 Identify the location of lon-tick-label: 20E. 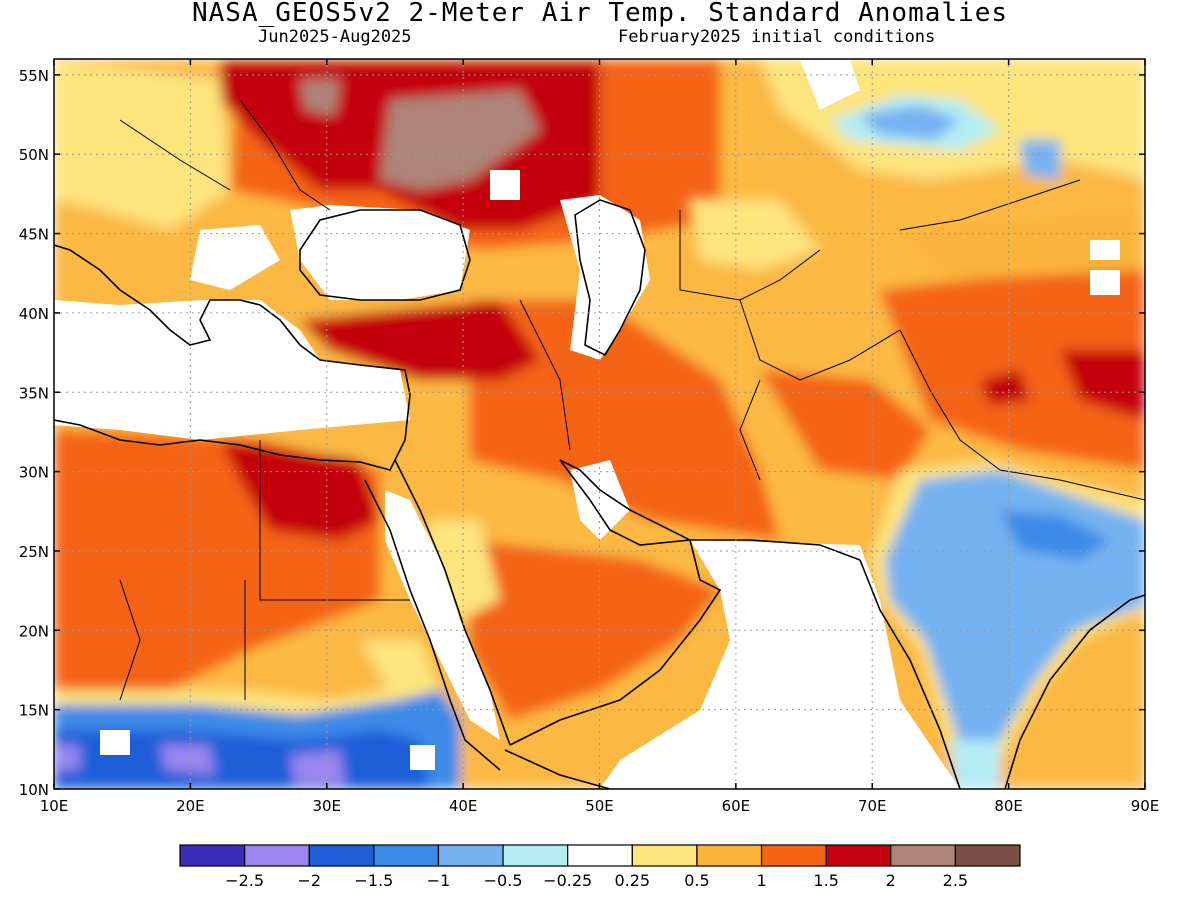
(190, 806).